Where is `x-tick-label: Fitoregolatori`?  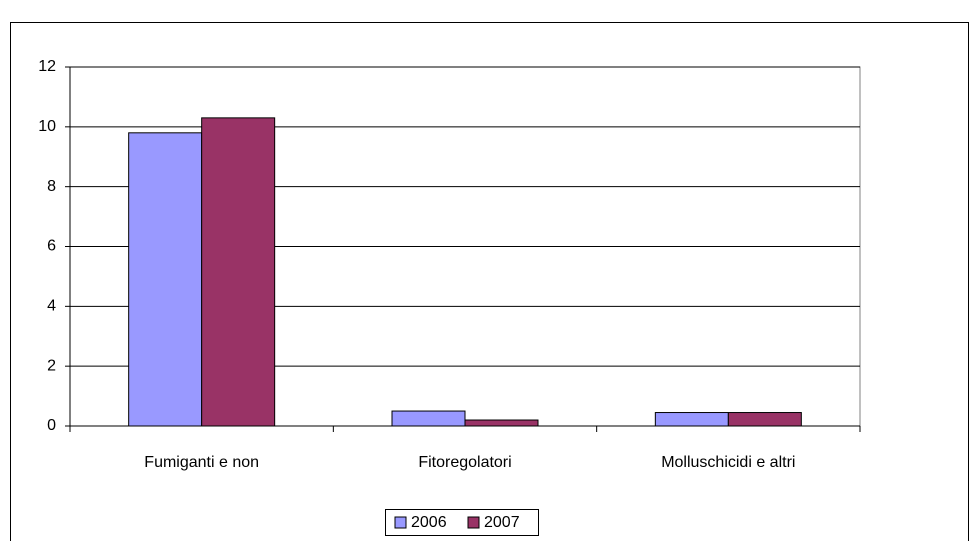
x-tick-label: Fitoregolatori is located at coordinates (464, 462).